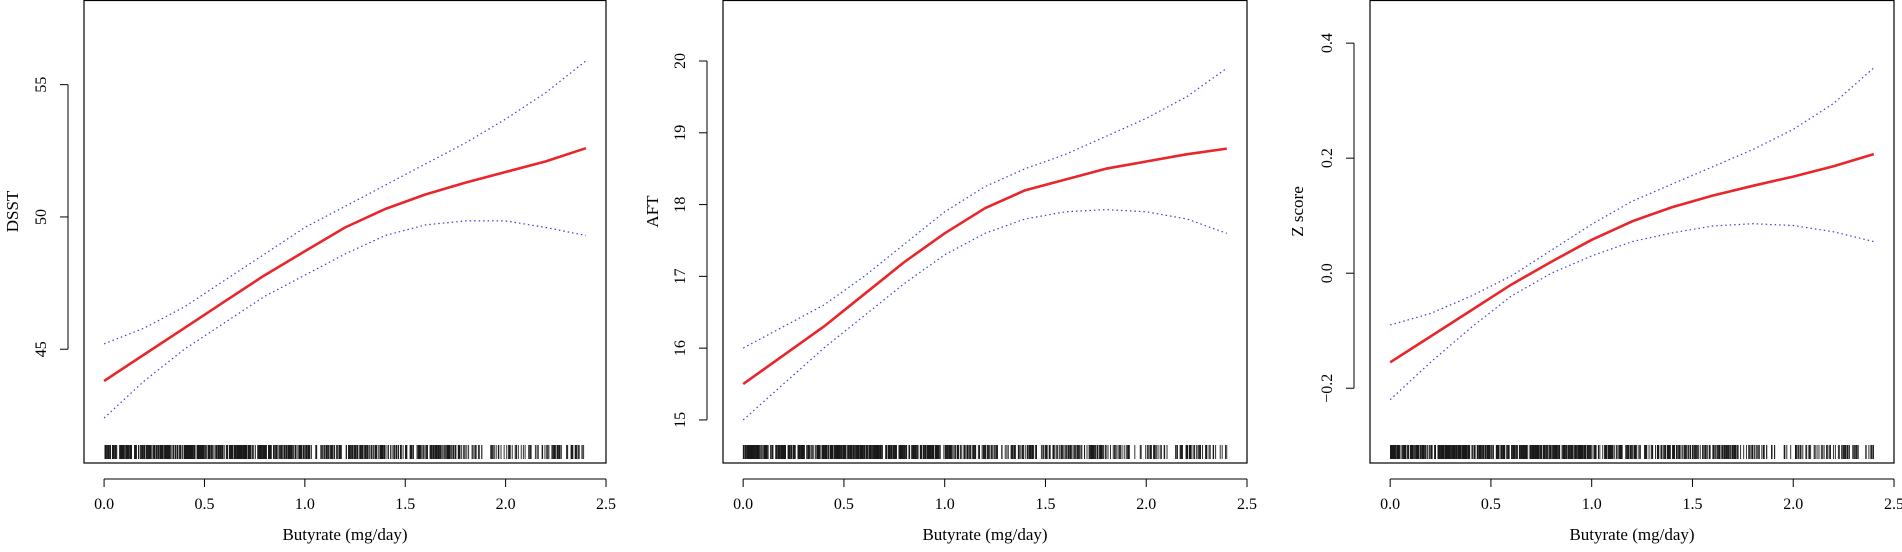  I want to click on y-tick-label: 0.2, so click(1327, 158).